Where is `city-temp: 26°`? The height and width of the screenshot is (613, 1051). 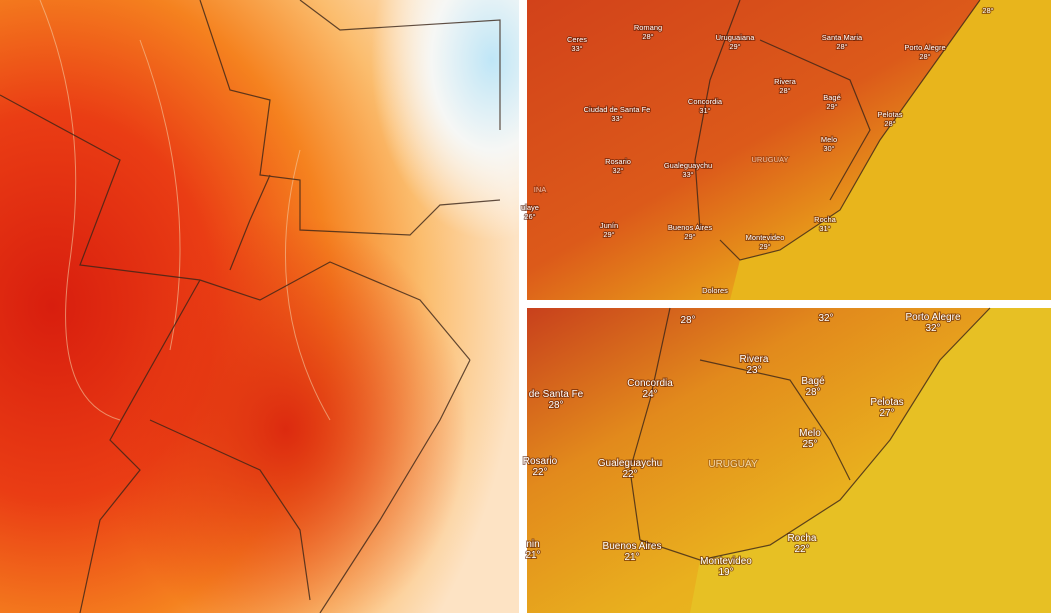
city-temp: 26° is located at coordinates (529, 216).